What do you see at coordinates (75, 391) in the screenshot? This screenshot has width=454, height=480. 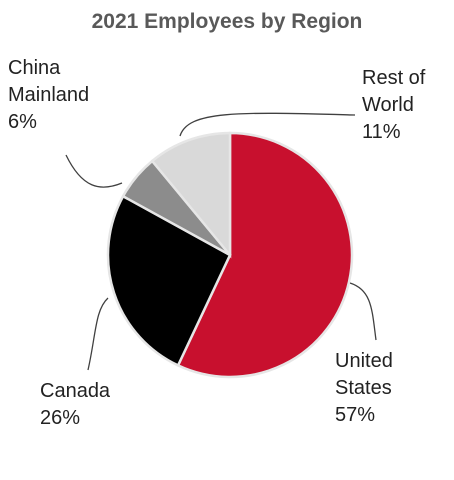 I see `slice-label: Canada` at bounding box center [75, 391].